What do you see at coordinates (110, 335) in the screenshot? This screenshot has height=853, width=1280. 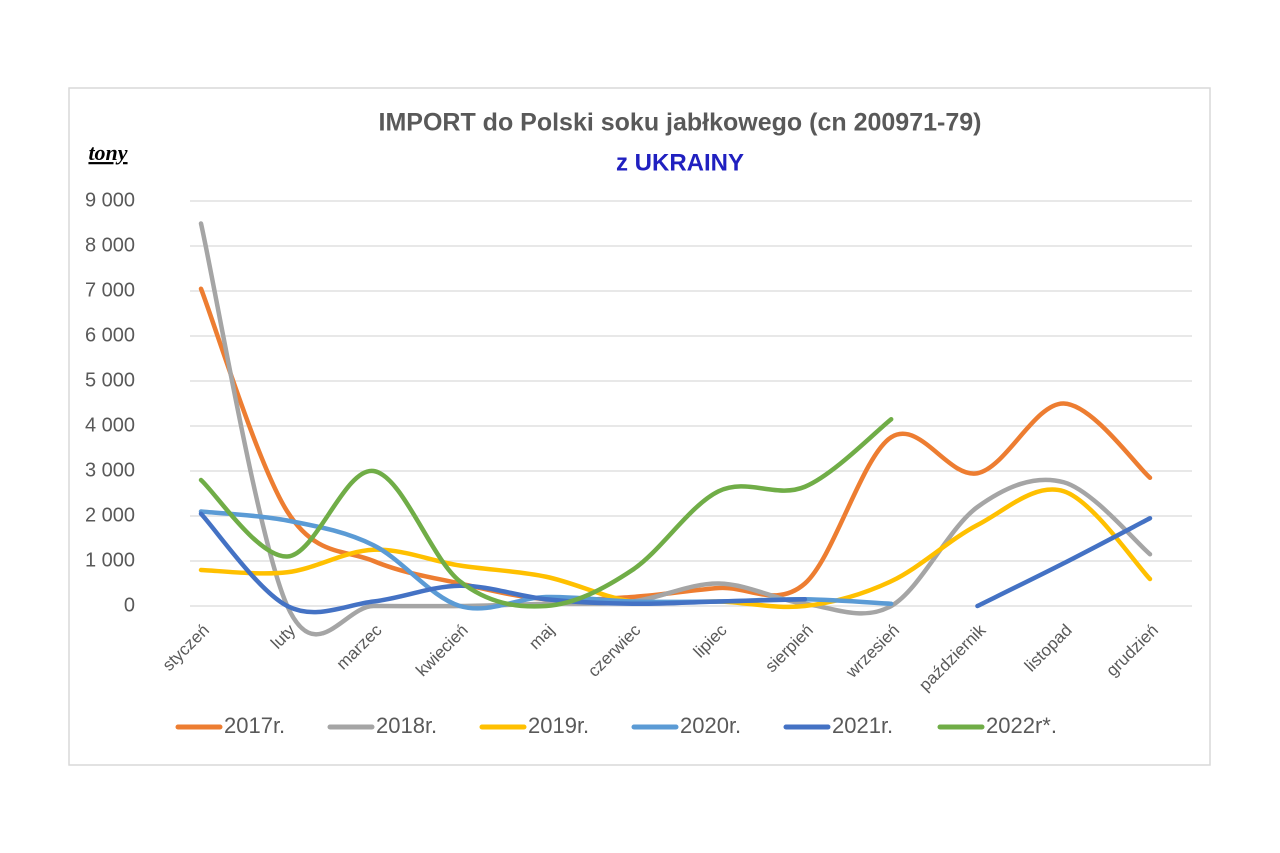 I see `y-tick-label: 6 000` at bounding box center [110, 335].